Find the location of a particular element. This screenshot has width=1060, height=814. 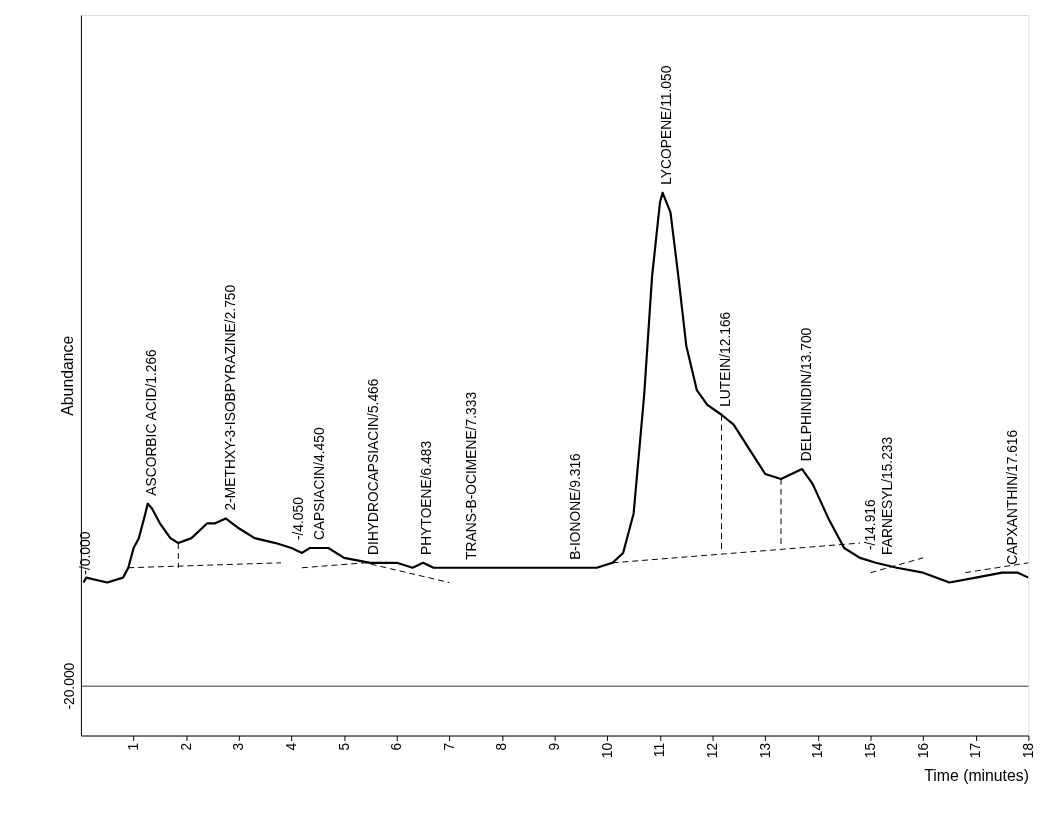

x-tick-label: 2 is located at coordinates (185, 746).